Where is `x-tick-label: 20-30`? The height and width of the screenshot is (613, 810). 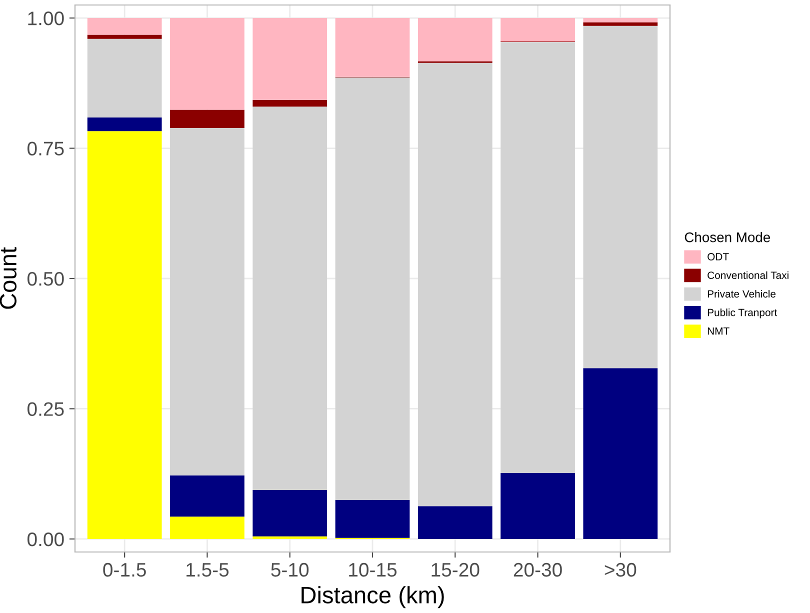
x-tick-label: 20-30 is located at coordinates (538, 569).